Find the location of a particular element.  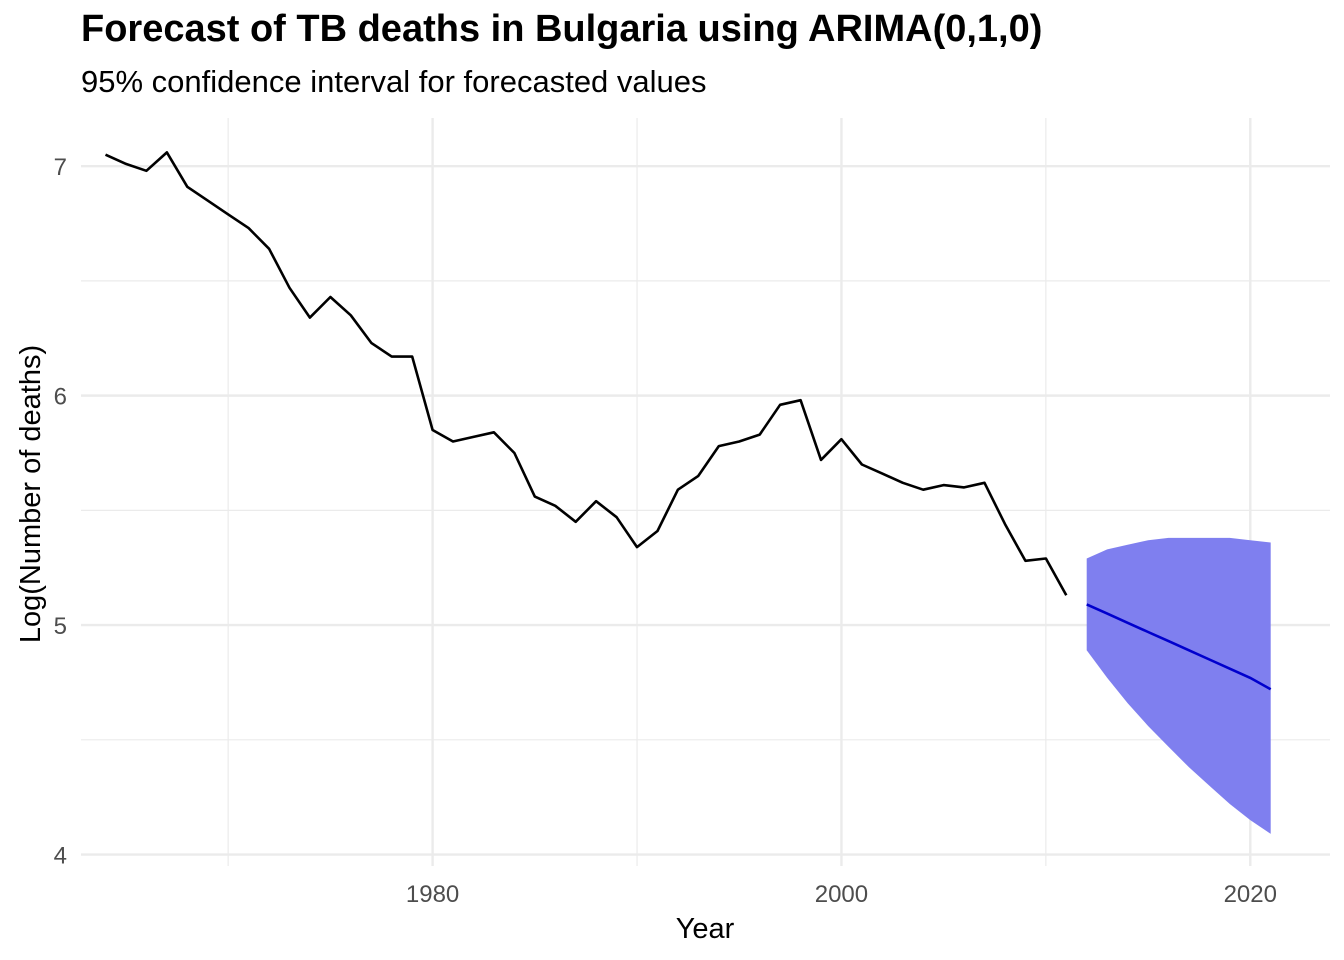

confidence-interval-layer is located at coordinates (1178, 685).